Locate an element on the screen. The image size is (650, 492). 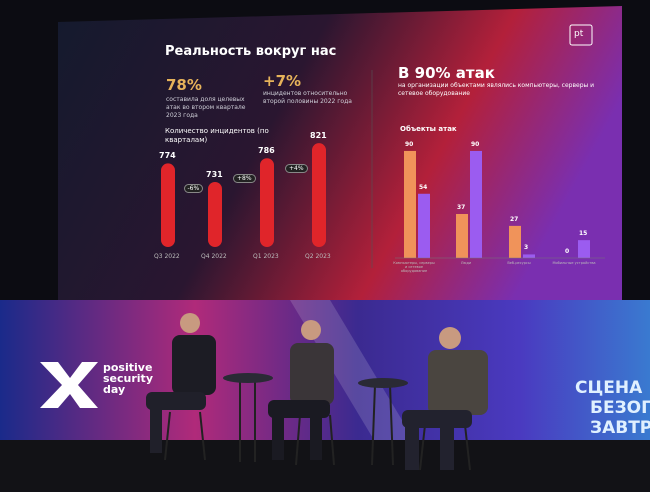
stat-value: 78% is located at coordinates (184, 85).